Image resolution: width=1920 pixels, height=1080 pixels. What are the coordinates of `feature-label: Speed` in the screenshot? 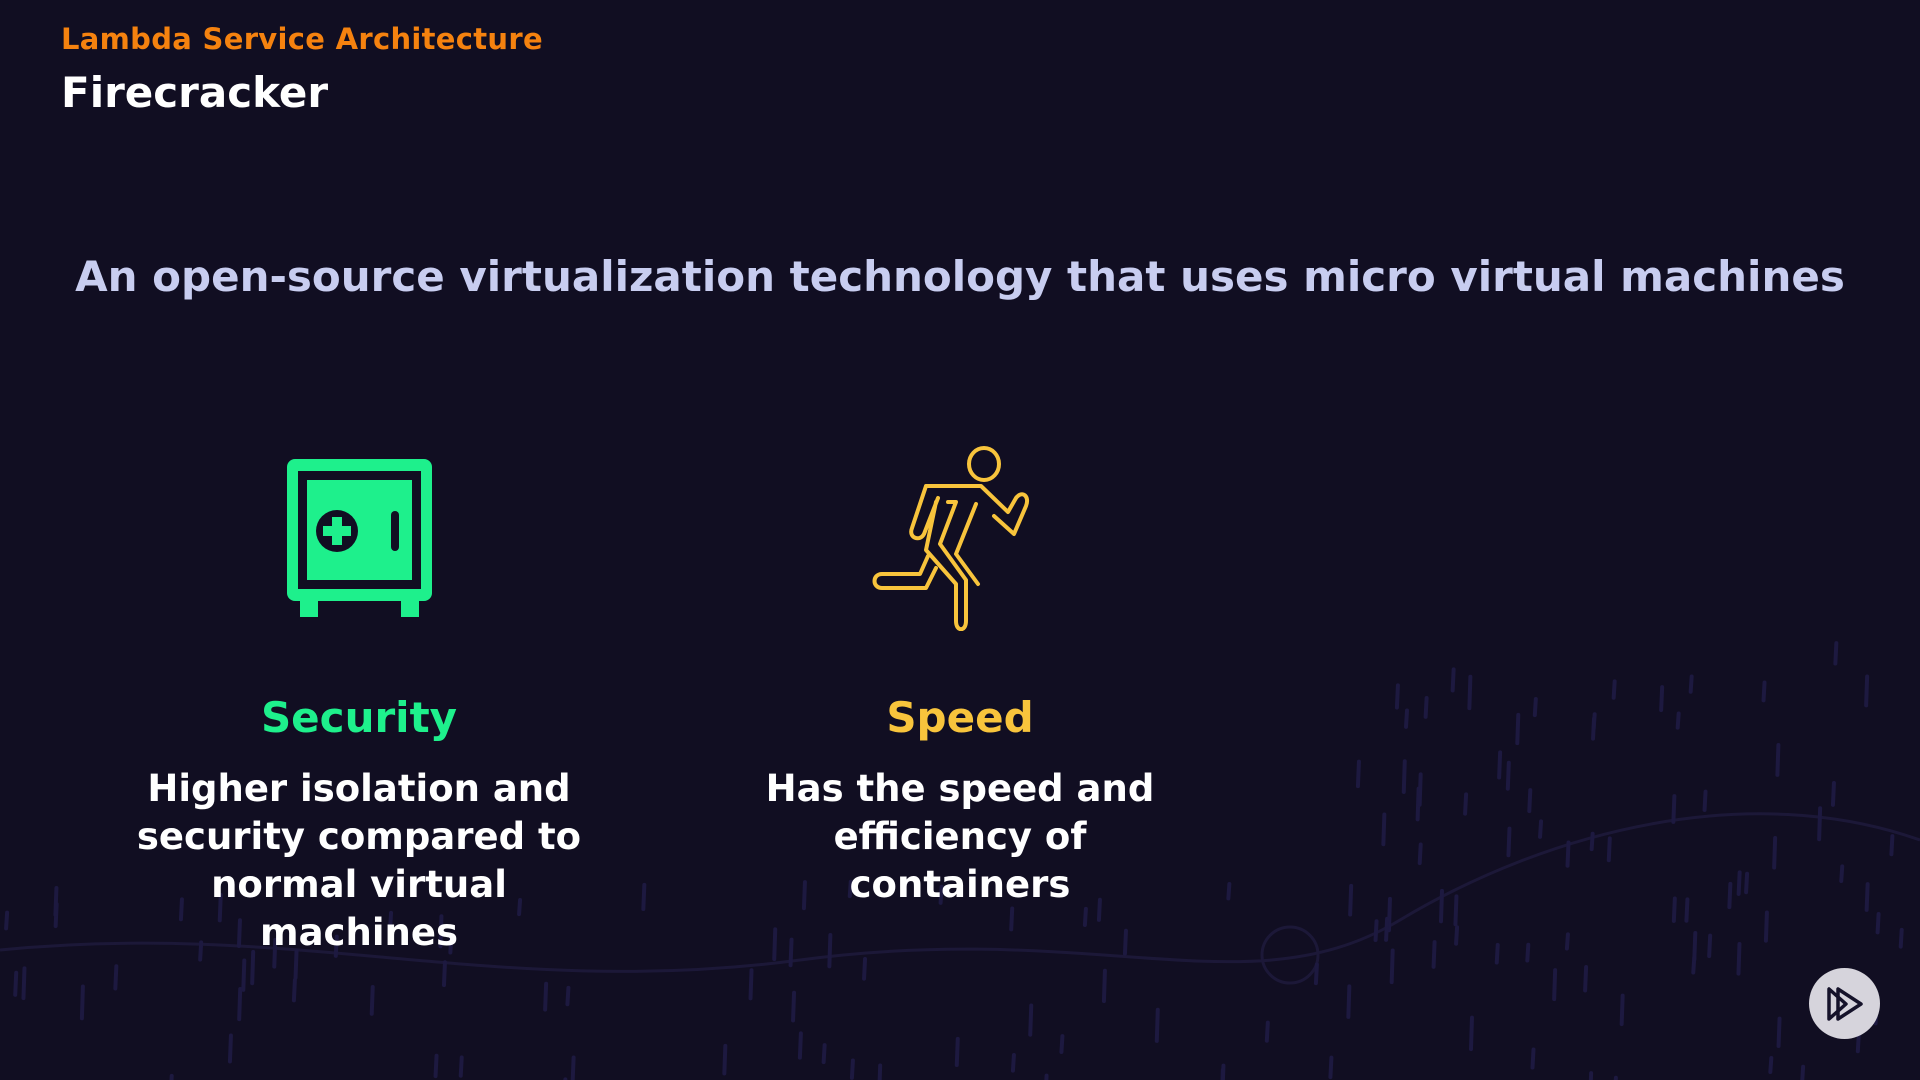 It's located at (960, 717).